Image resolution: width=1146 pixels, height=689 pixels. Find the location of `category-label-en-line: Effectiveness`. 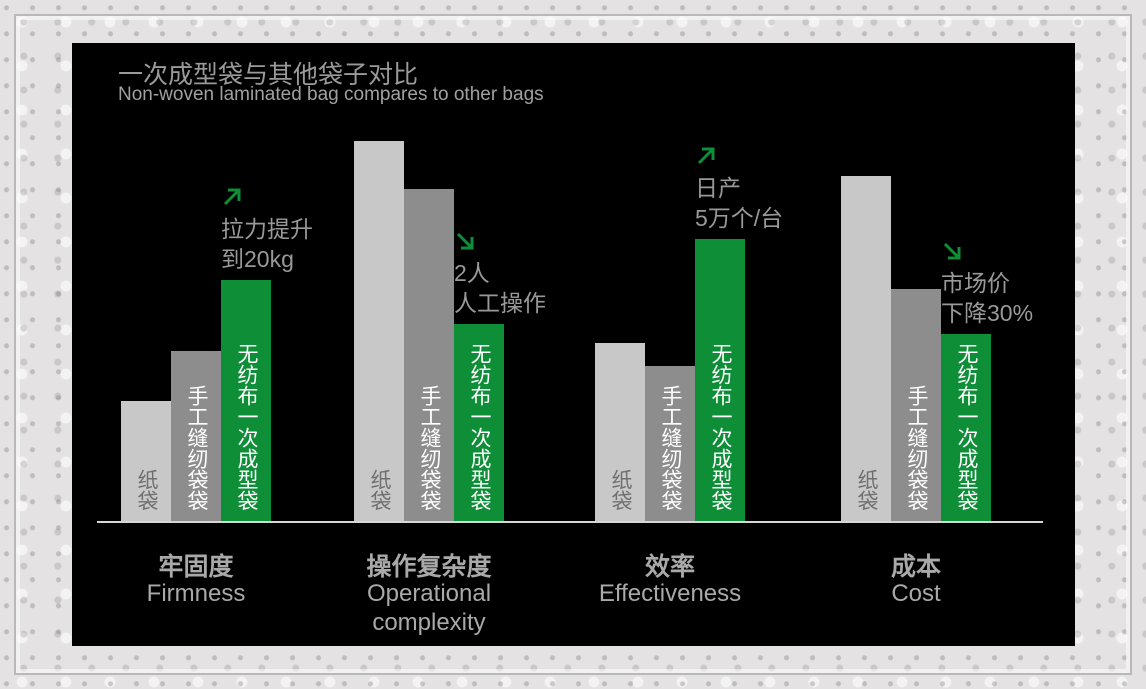

category-label-en-line: Effectiveness is located at coordinates (670, 593).